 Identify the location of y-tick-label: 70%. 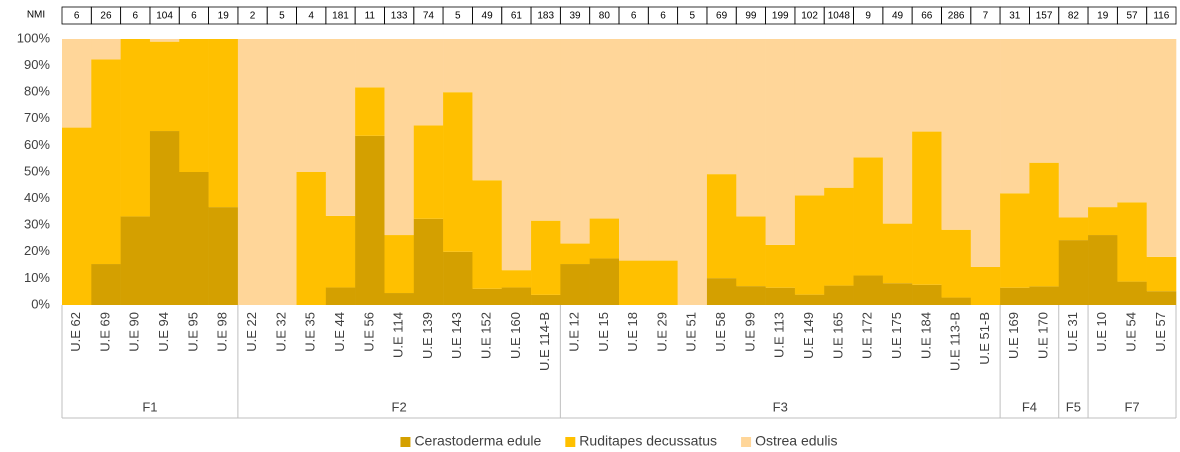
(37, 117).